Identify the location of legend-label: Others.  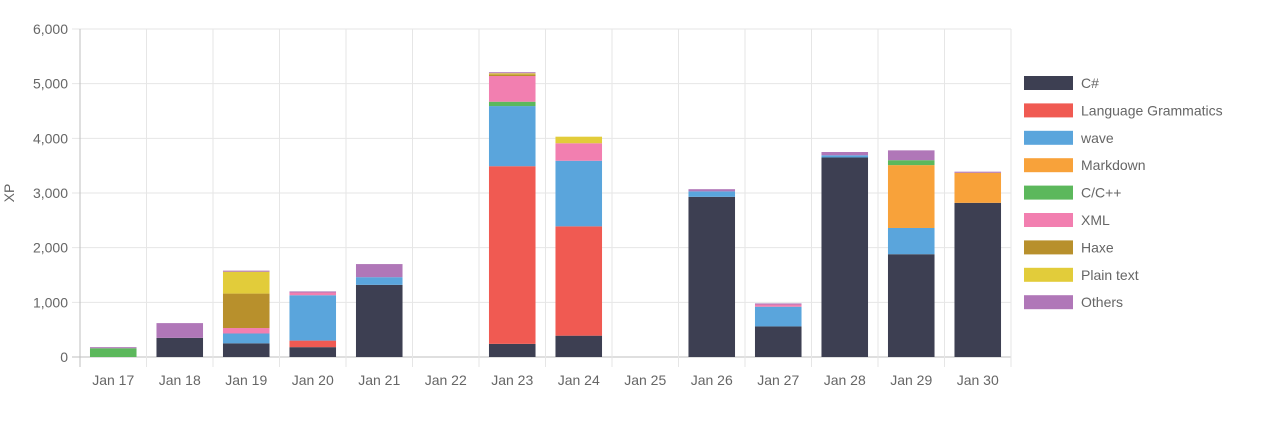
(1102, 302).